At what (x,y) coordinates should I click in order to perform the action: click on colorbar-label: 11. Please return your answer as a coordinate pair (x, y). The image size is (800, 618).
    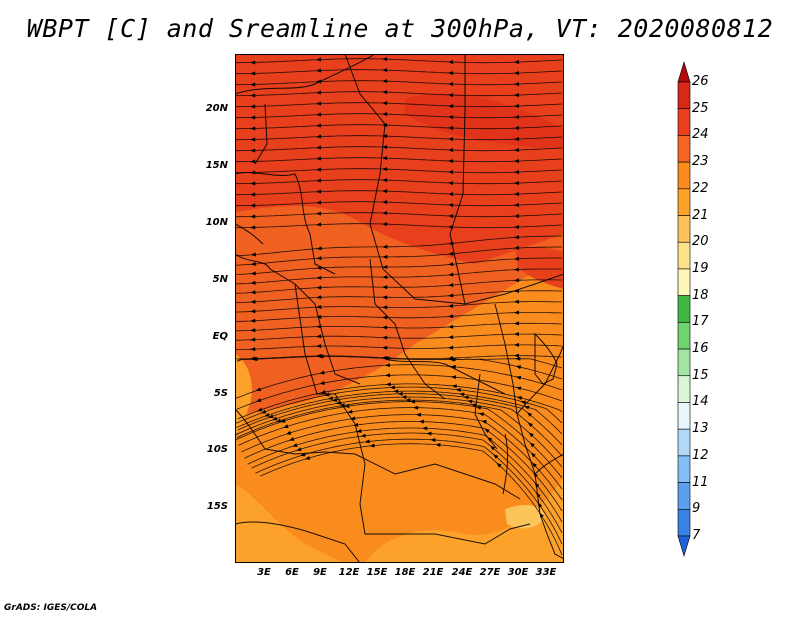
    Looking at the image, I should click on (700, 482).